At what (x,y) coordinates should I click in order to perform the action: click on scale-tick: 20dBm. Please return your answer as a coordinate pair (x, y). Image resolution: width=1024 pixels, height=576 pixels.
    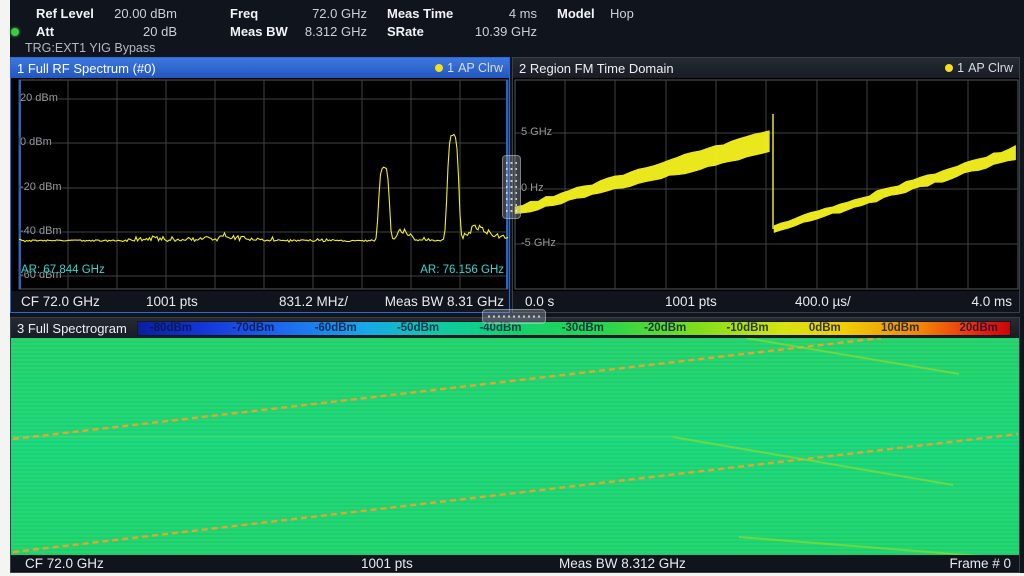
    Looking at the image, I should click on (978, 327).